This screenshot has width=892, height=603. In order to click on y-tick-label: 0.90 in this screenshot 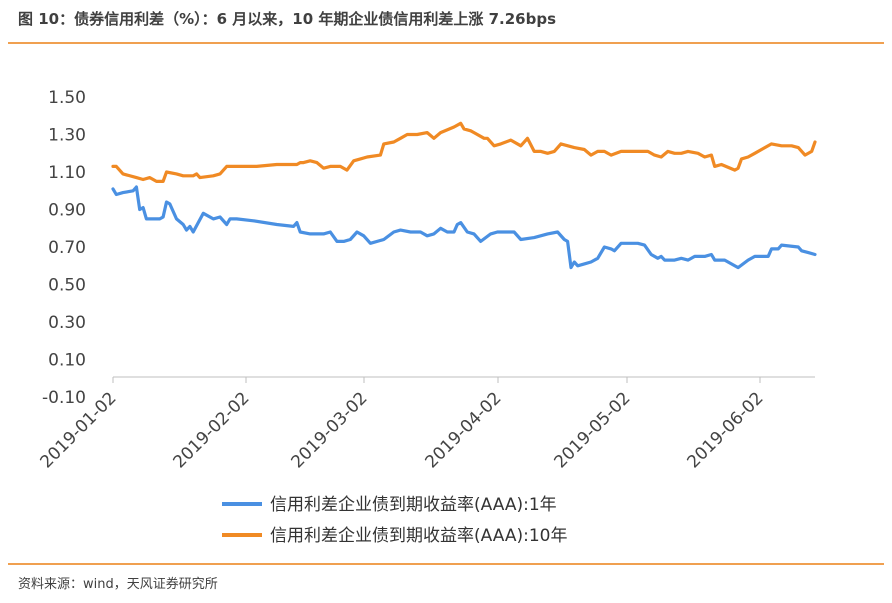, I will do `click(67, 211)`.